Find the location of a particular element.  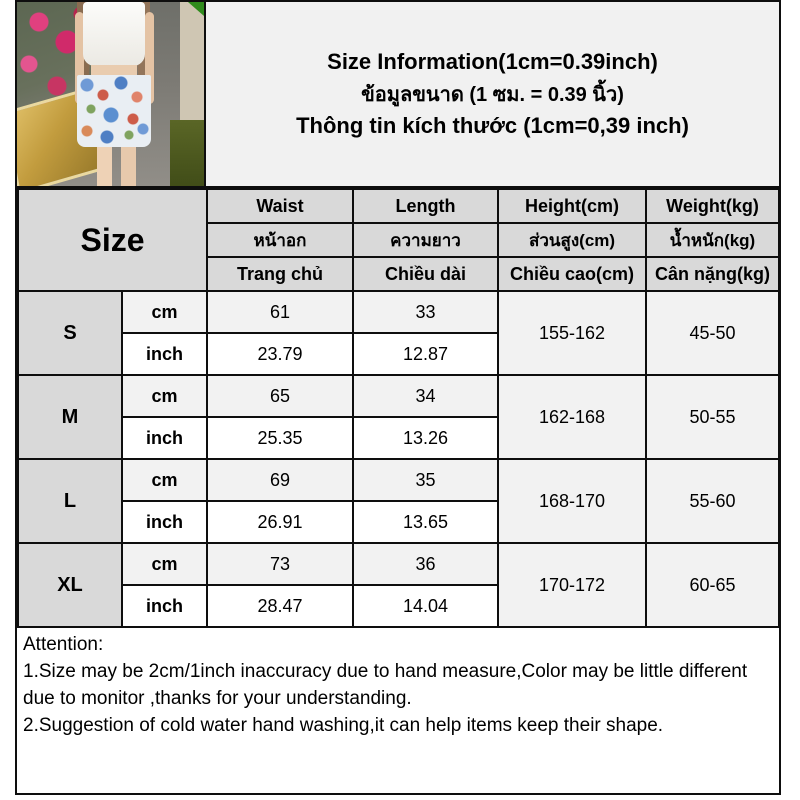

m-weight: 50-55 is located at coordinates (712, 417).